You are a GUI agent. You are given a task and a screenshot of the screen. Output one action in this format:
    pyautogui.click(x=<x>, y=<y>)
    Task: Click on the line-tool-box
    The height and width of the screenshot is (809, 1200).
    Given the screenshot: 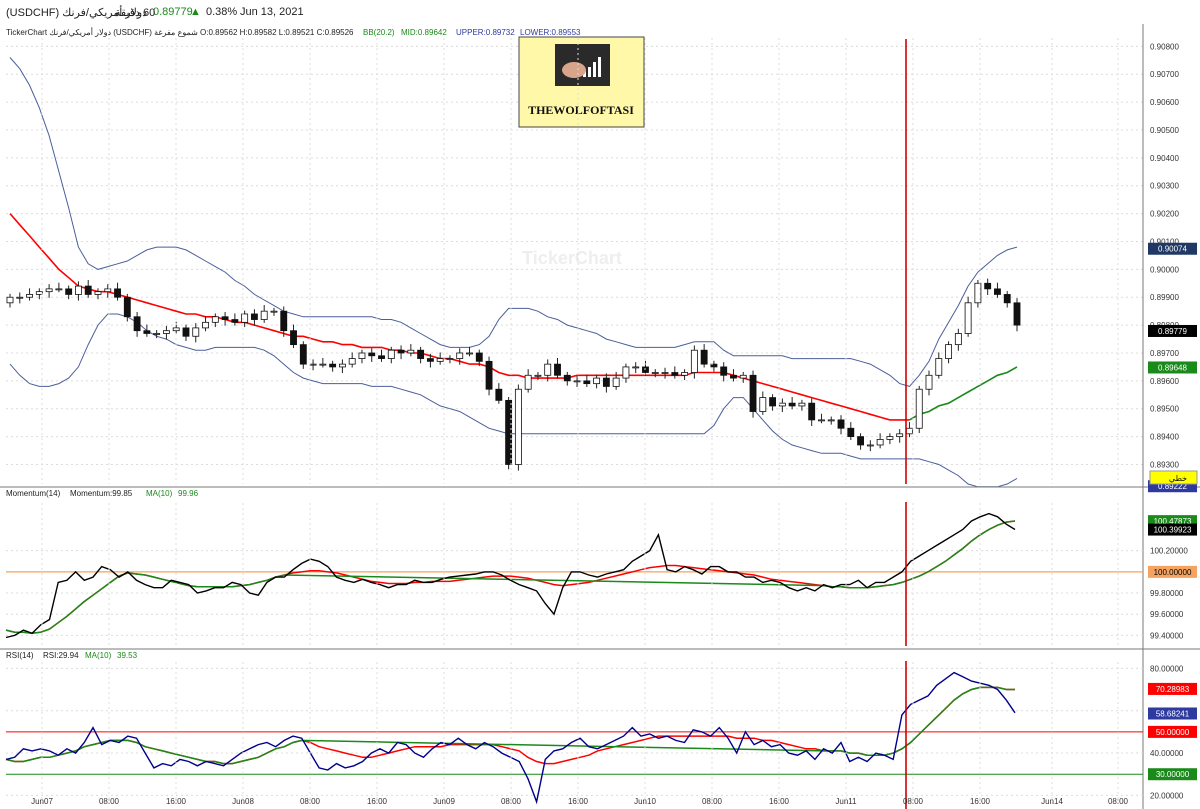 What is the action you would take?
    pyautogui.click(x=1173, y=477)
    